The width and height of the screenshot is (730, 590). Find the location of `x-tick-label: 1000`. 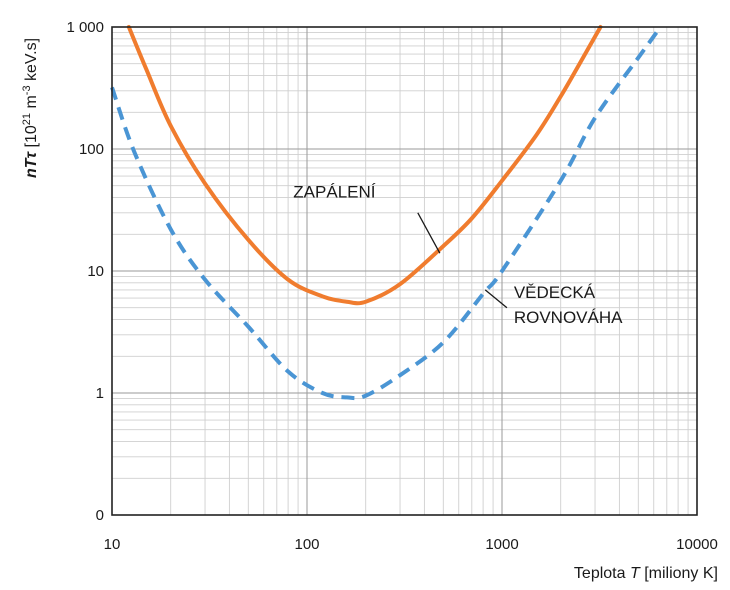

x-tick-label: 1000 is located at coordinates (501, 544).